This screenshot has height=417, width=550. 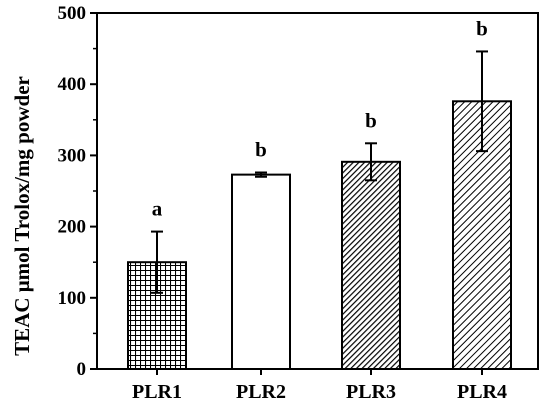 What do you see at coordinates (82, 369) in the screenshot?
I see `y-tick-label: 0` at bounding box center [82, 369].